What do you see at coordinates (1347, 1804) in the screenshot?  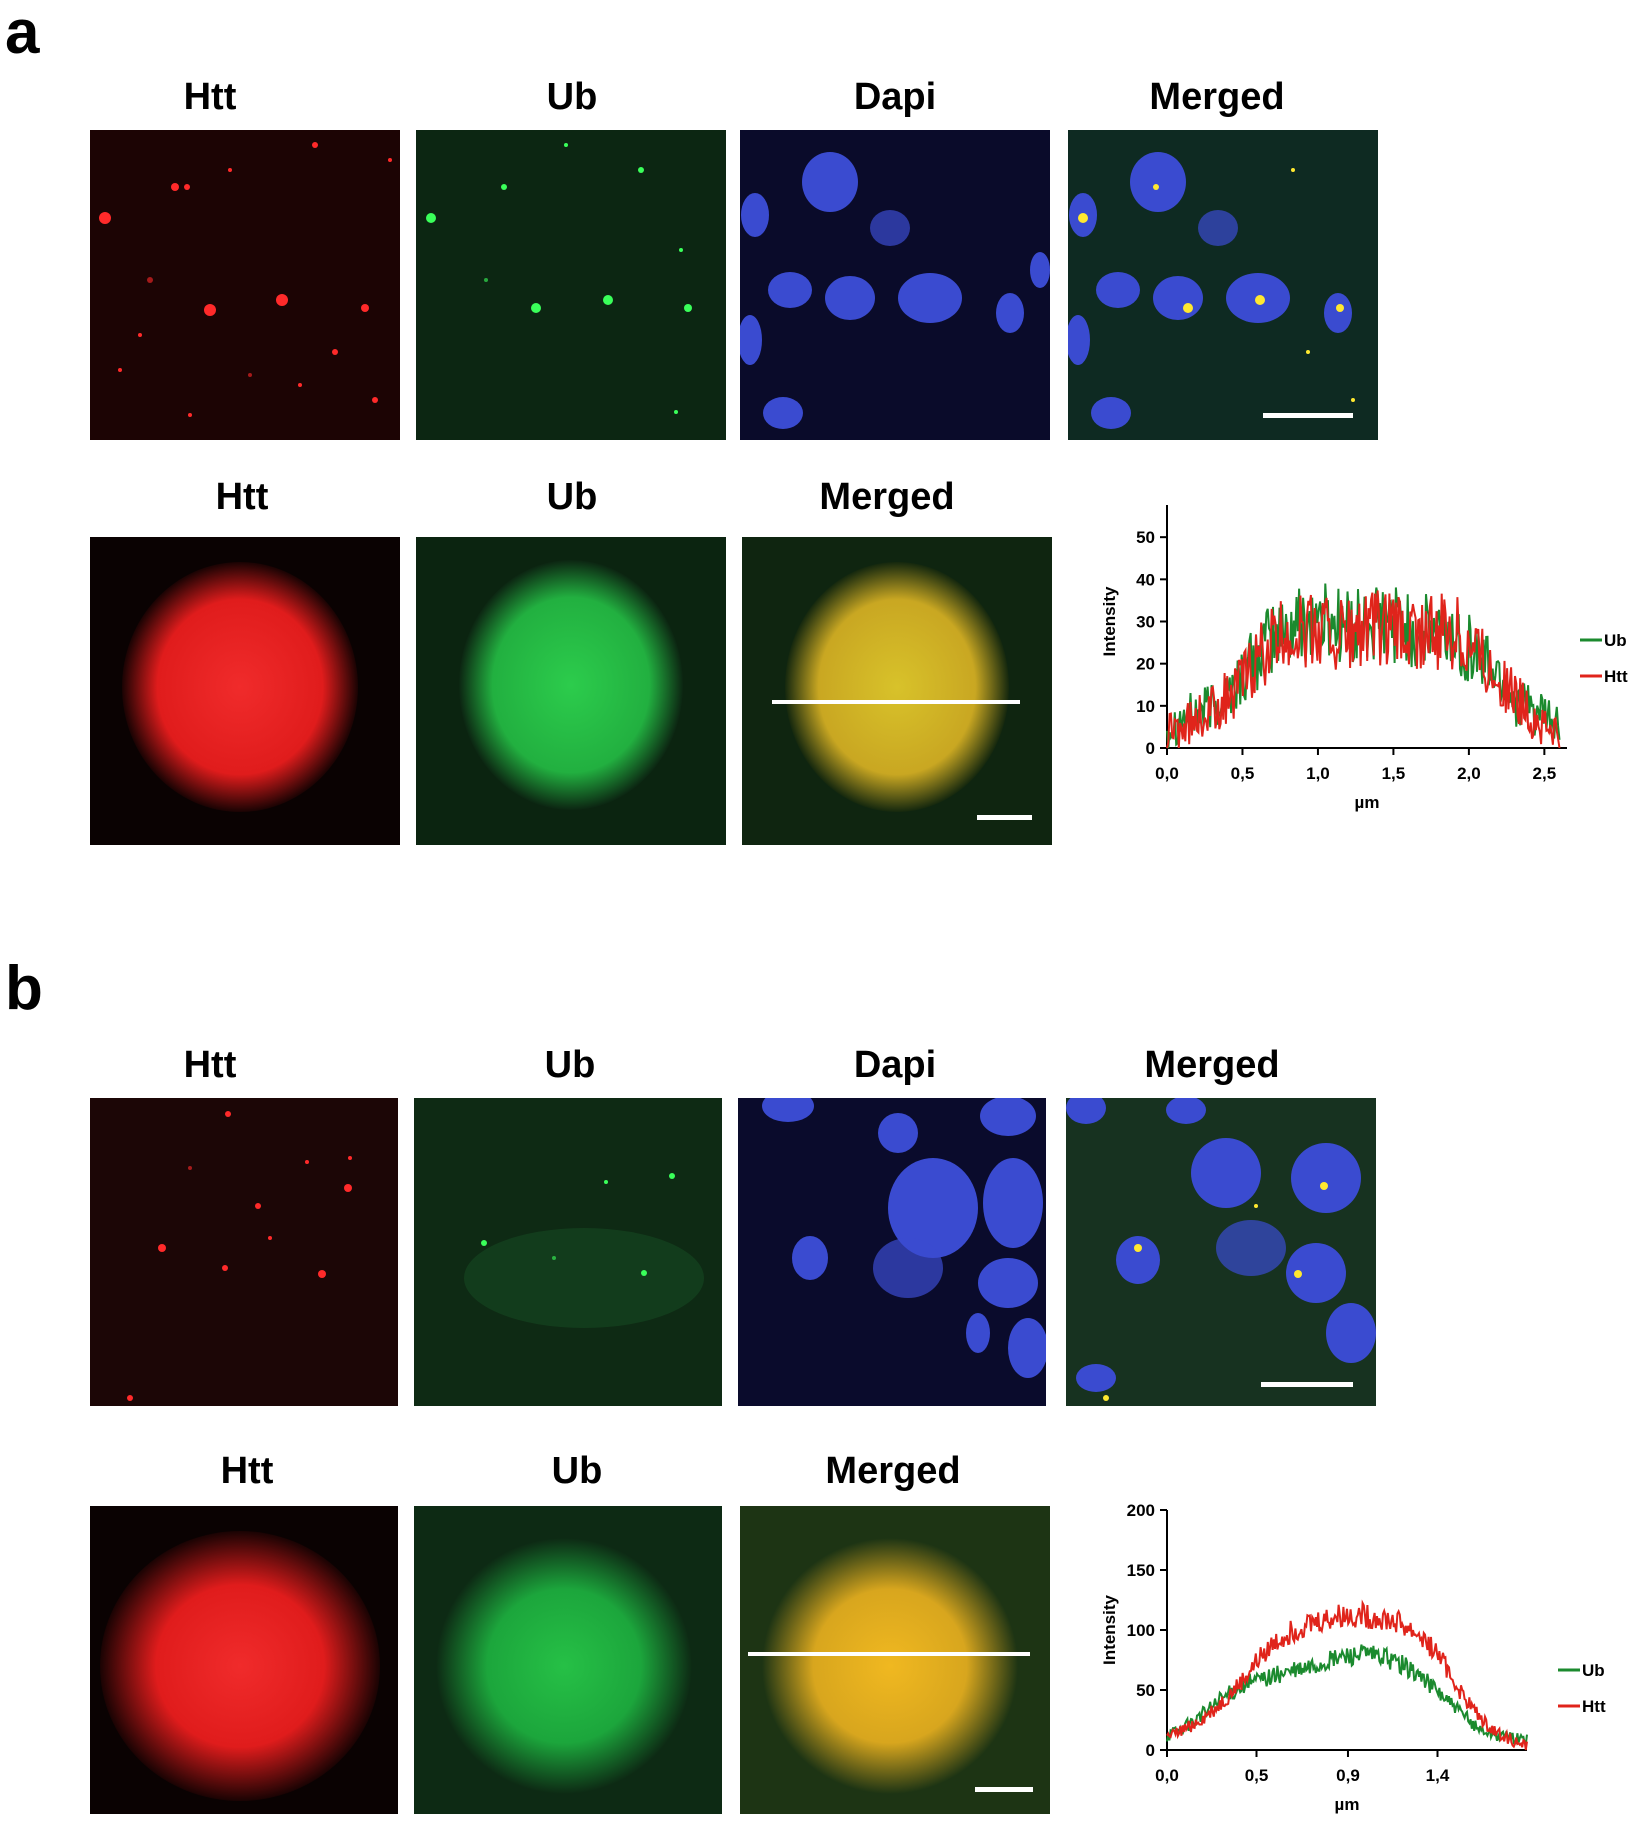 I see `chart-b-x-label: µm` at bounding box center [1347, 1804].